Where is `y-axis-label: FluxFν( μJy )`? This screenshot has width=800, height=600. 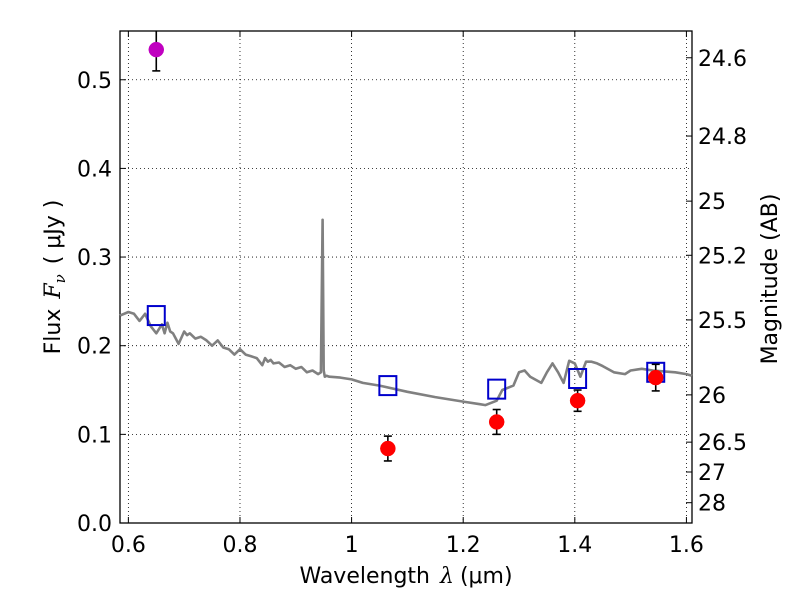
y-axis-label: FluxFν( μJy ) is located at coordinates (55, 277).